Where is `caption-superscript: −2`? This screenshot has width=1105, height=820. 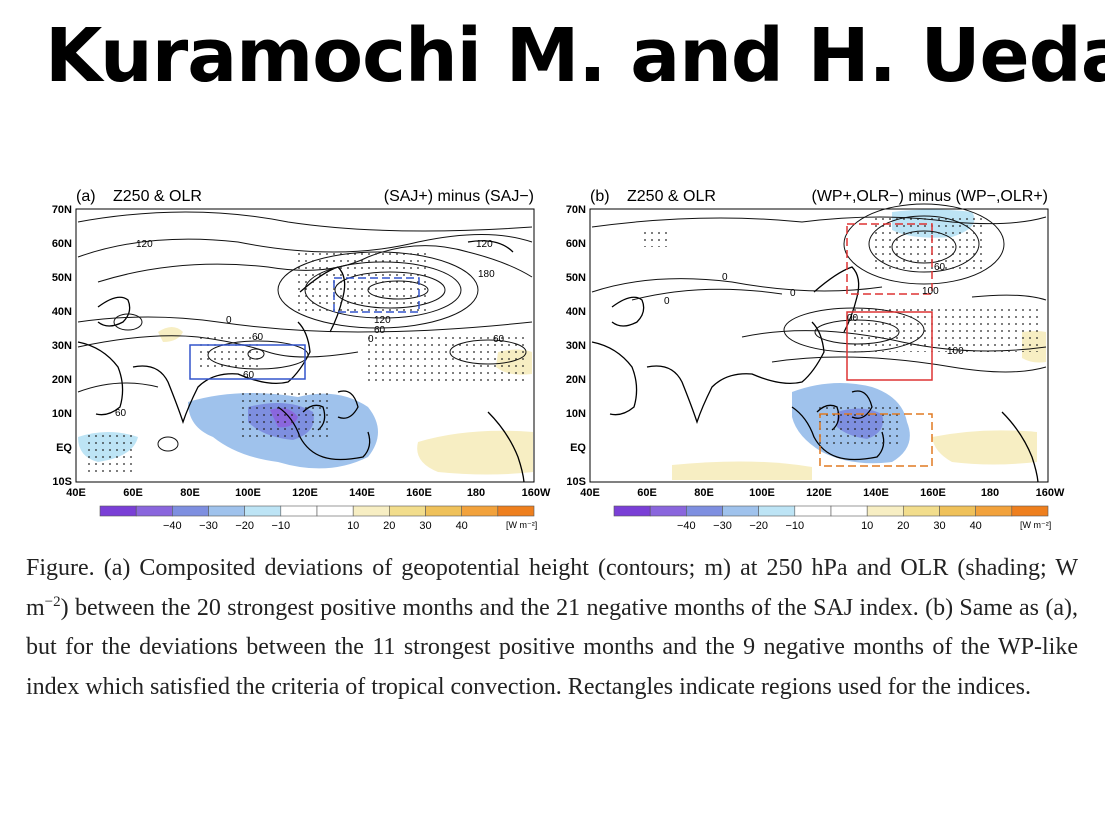
caption-superscript: −2 is located at coordinates (52, 601).